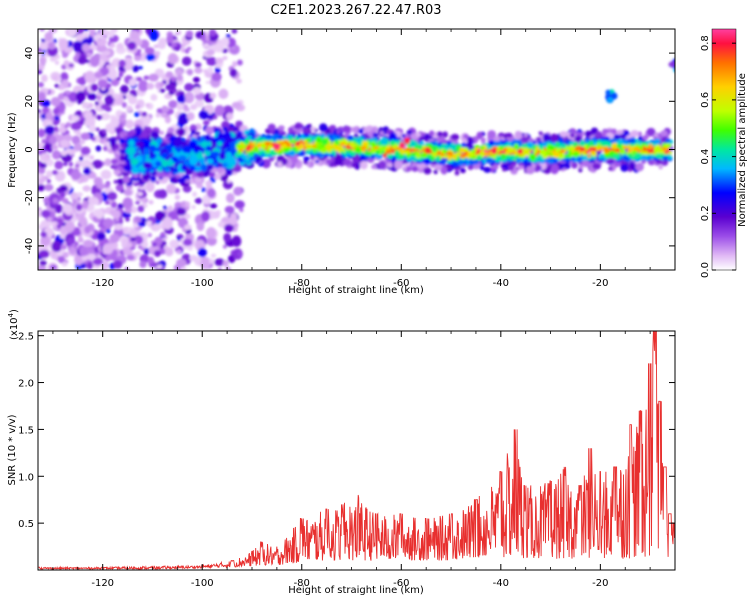 This screenshot has width=750, height=600. I want to click on spectrogram-x-tick-label: -80, so click(302, 283).